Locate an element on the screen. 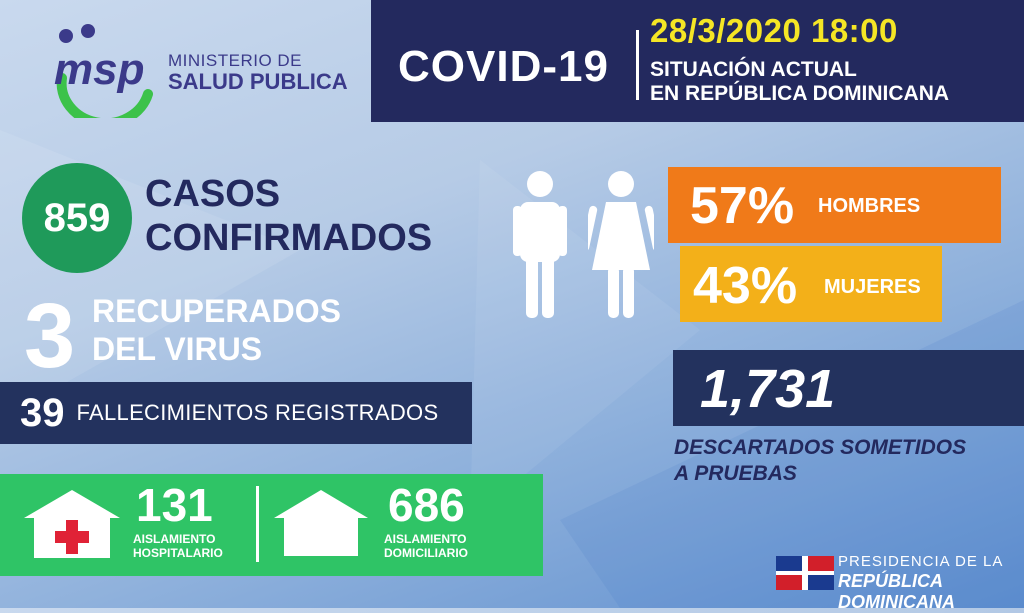  confirmed-count-badge: 859 is located at coordinates (77, 218).